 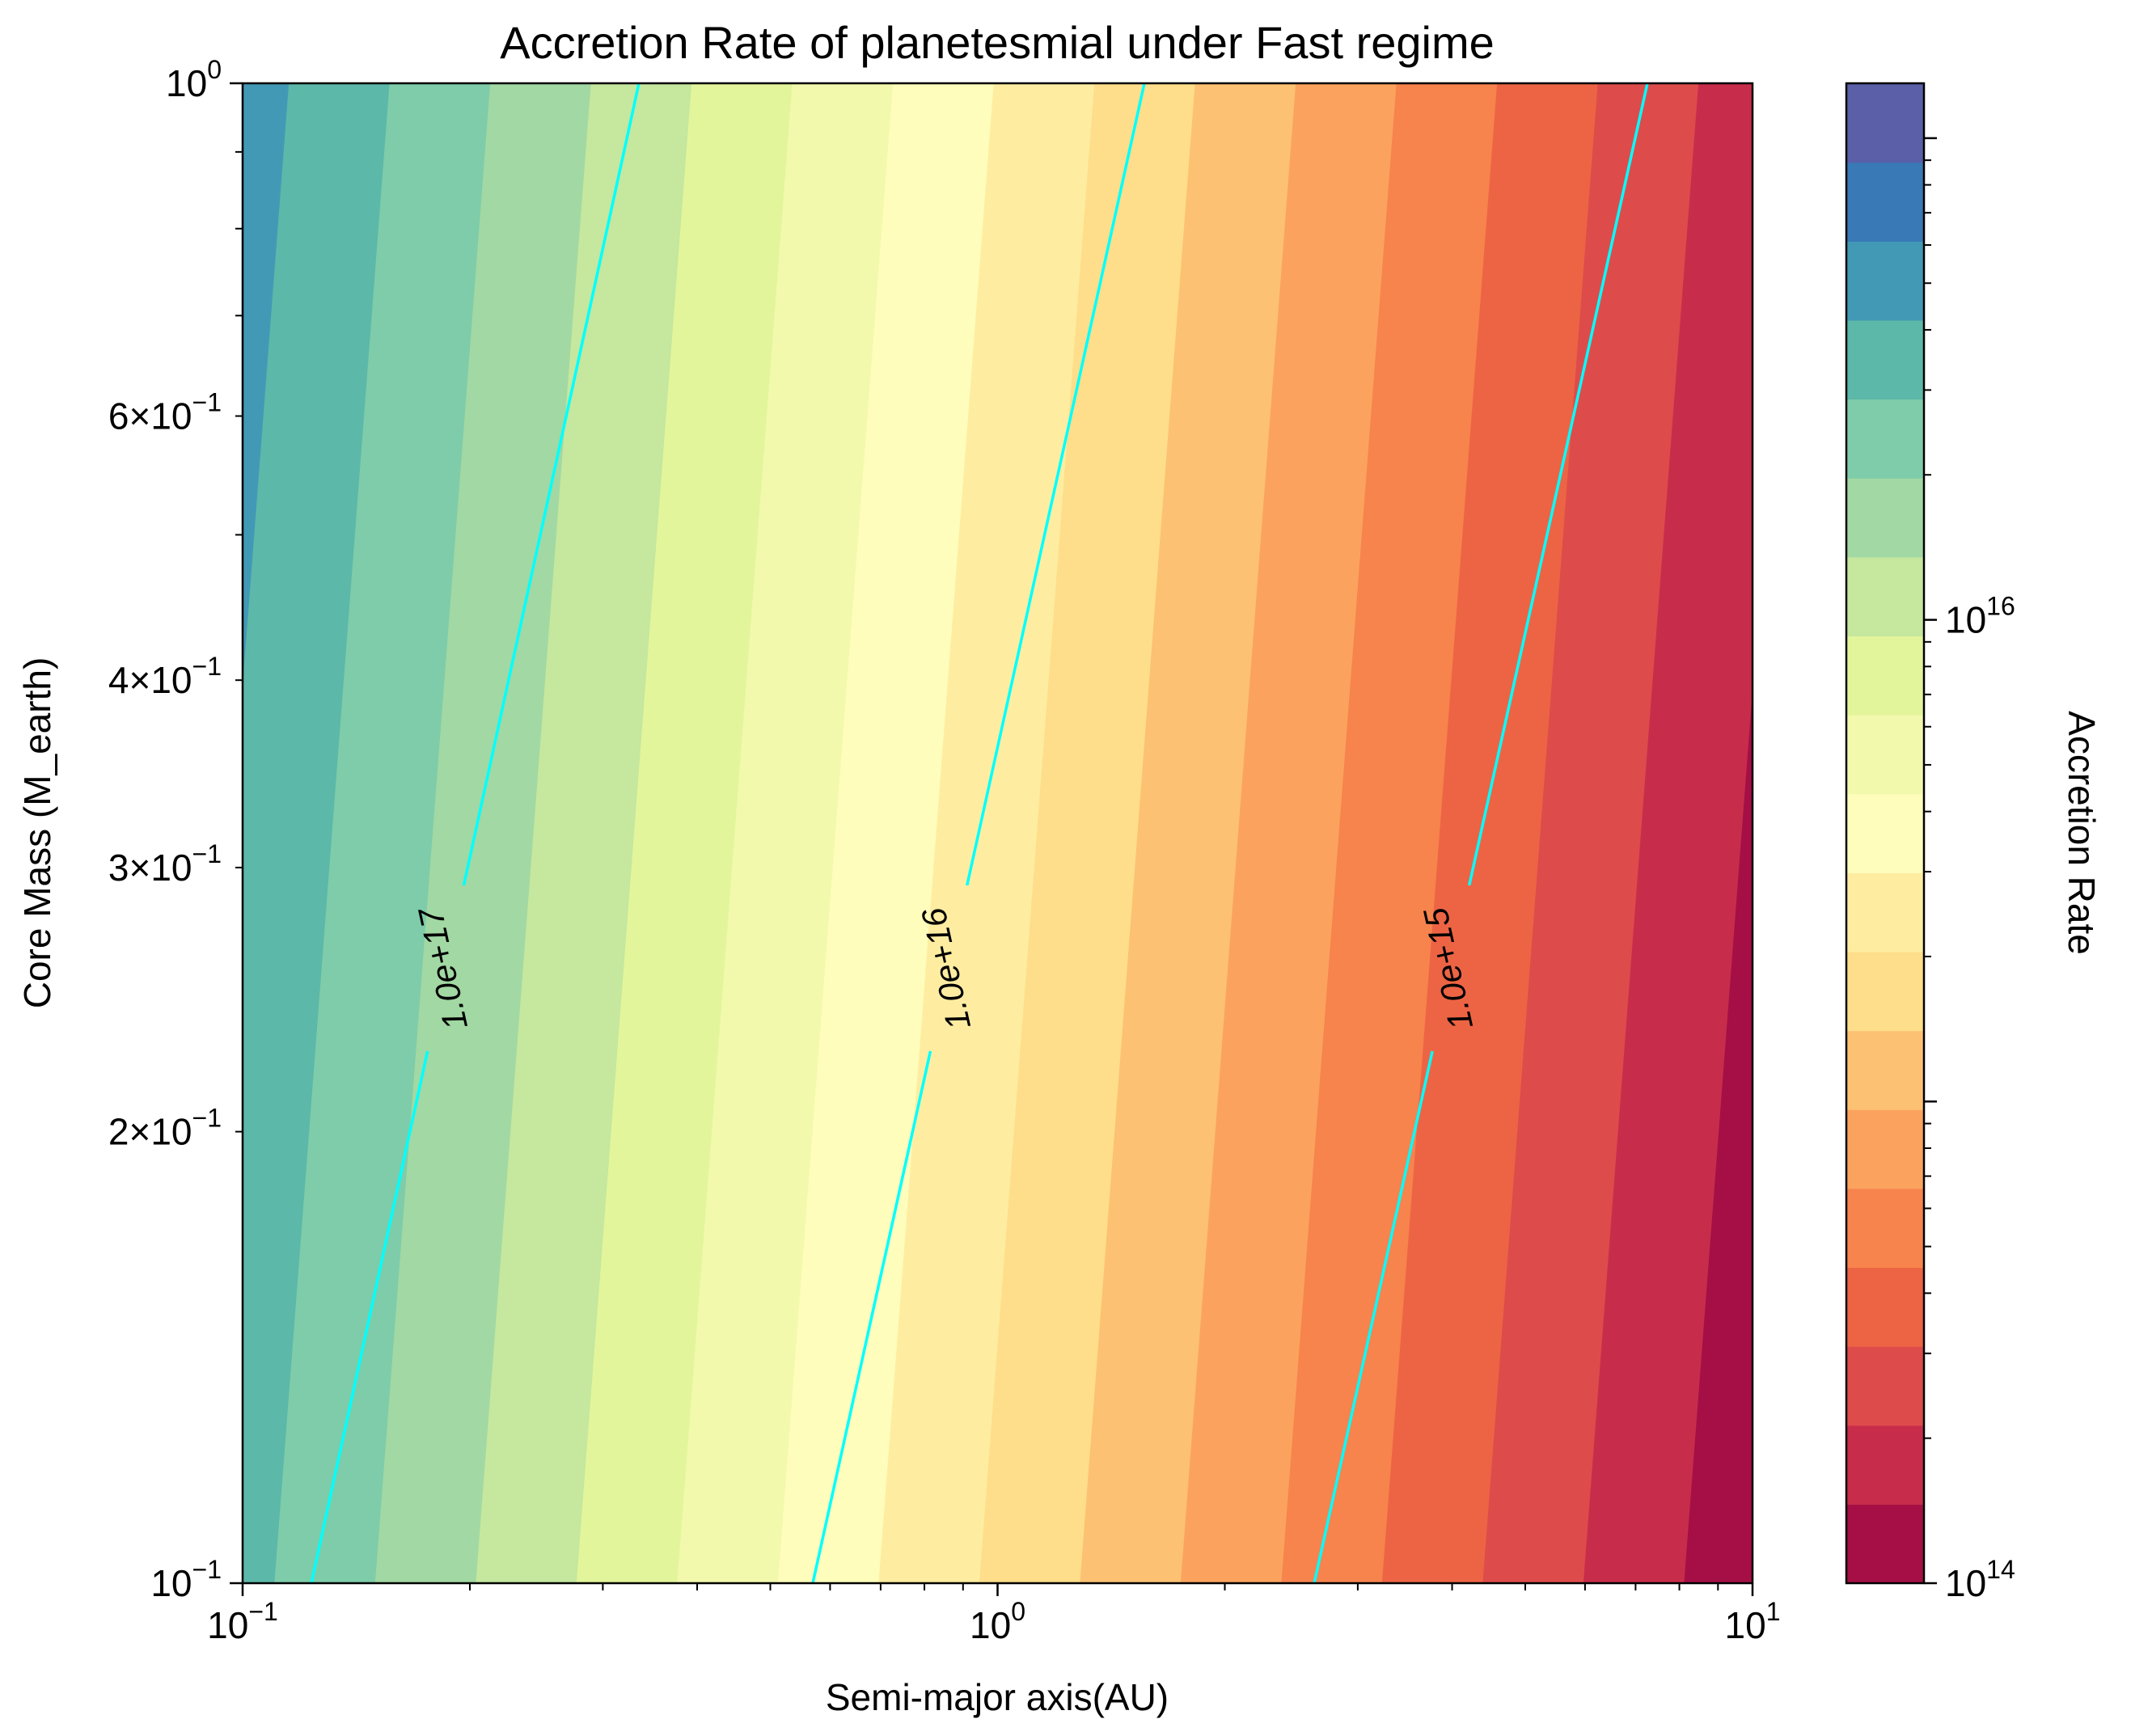 I want to click on colorbar-frame, so click(x=1885, y=833).